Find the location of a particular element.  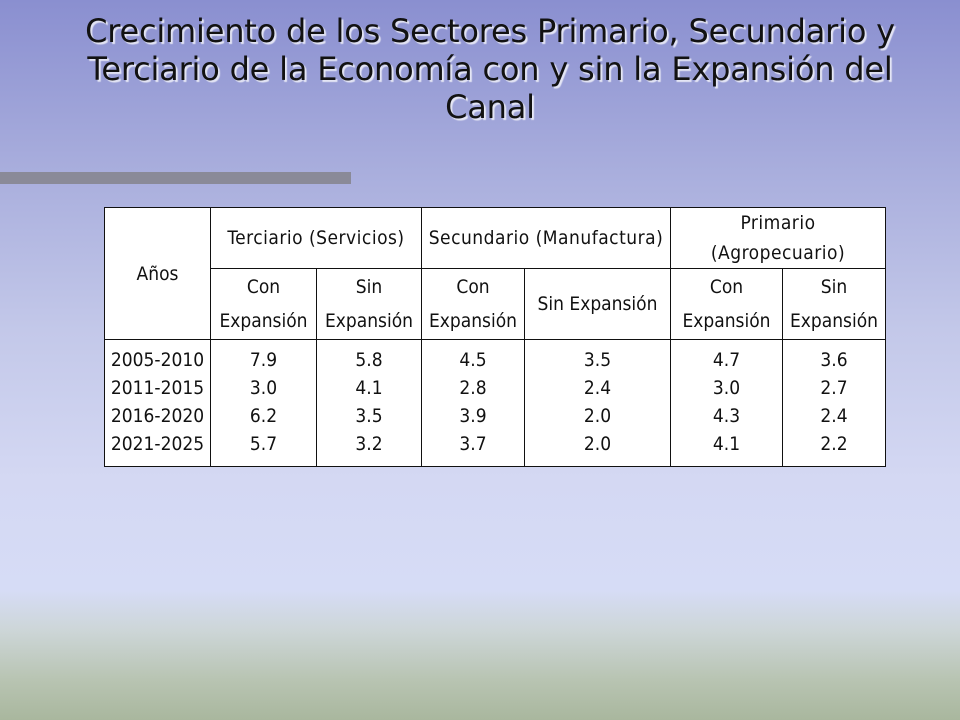

years-cell: 2016-2020 is located at coordinates (157, 416).